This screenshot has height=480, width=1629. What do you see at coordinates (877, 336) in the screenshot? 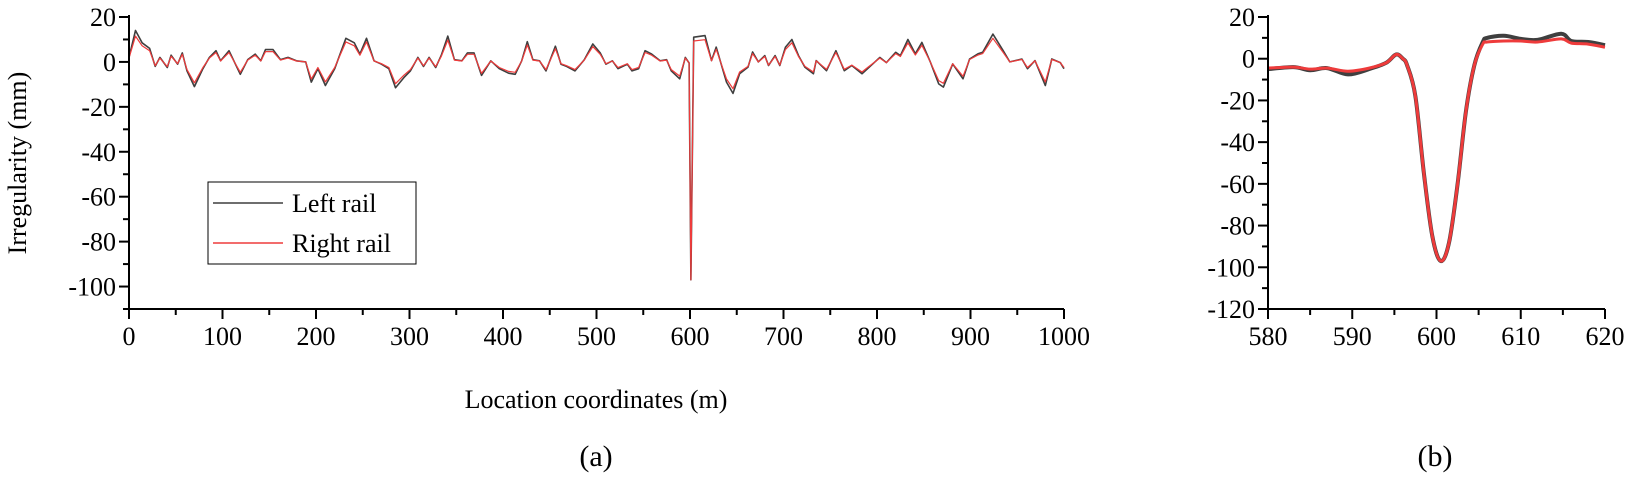
I see `x-tick-label: 800` at bounding box center [877, 336].